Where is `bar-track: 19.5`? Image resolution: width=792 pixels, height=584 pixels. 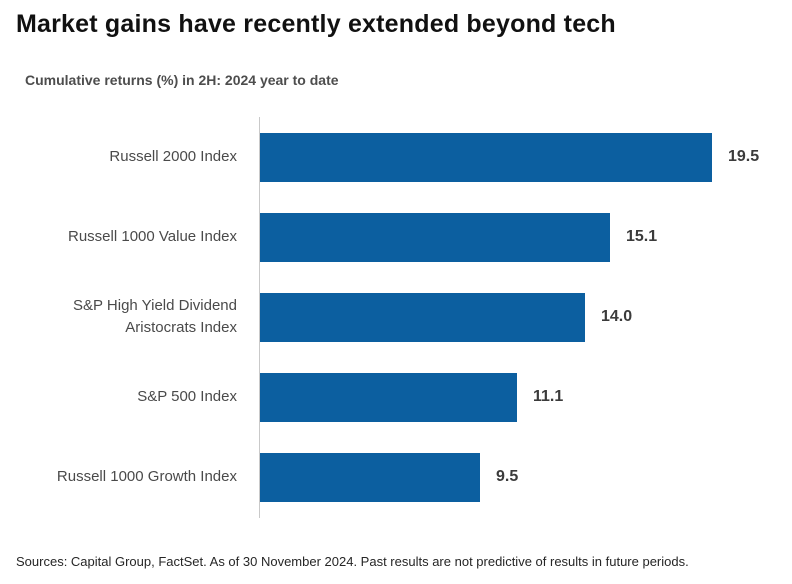 bar-track: 19.5 is located at coordinates (526, 157).